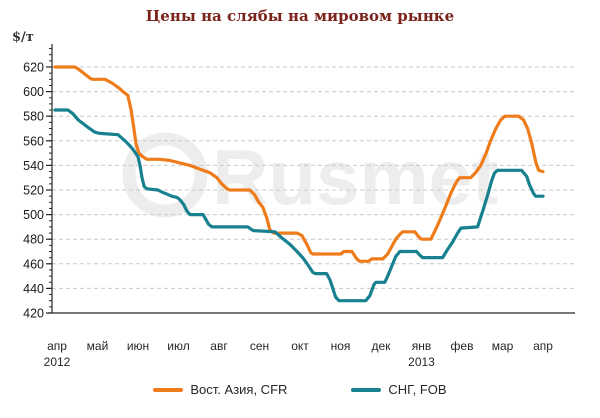 This screenshot has height=418, width=600. I want to click on svg-text: 540, so click(33, 166).